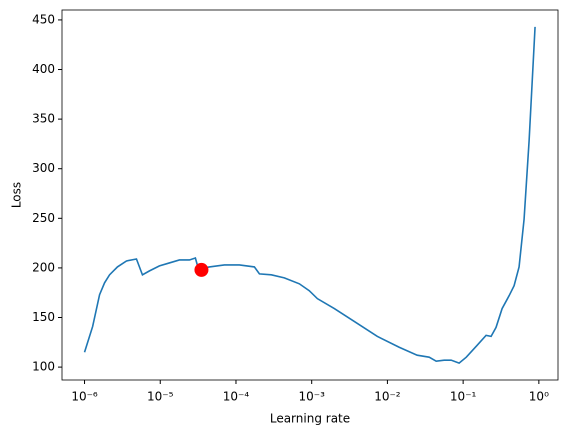 This screenshot has width=568, height=436. I want to click on x-tick-label: 10⁰, so click(539, 397).